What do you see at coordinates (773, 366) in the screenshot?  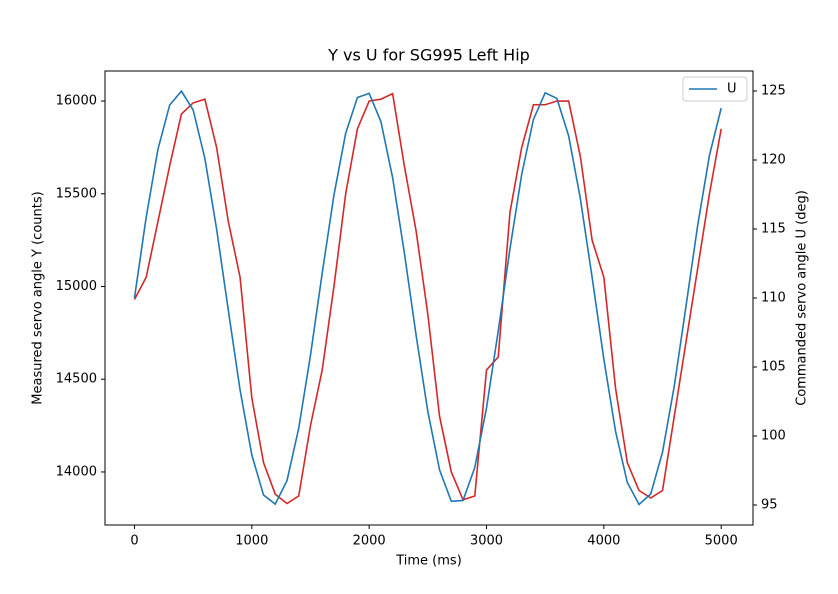 I see `y2-tick-label: 105` at bounding box center [773, 366].